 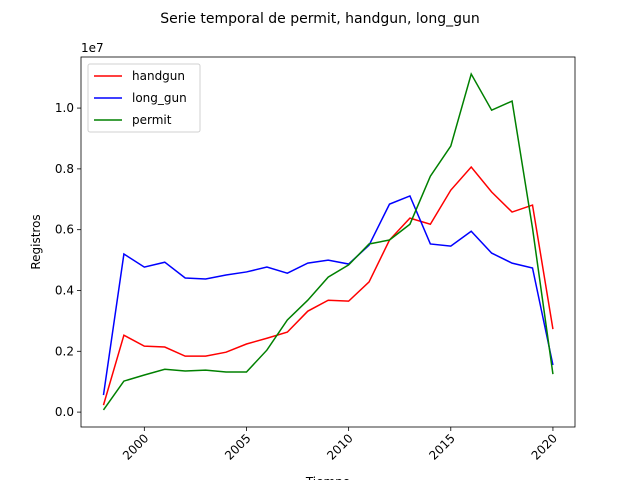 I want to click on y-axis-label: Registros, so click(x=36, y=241).